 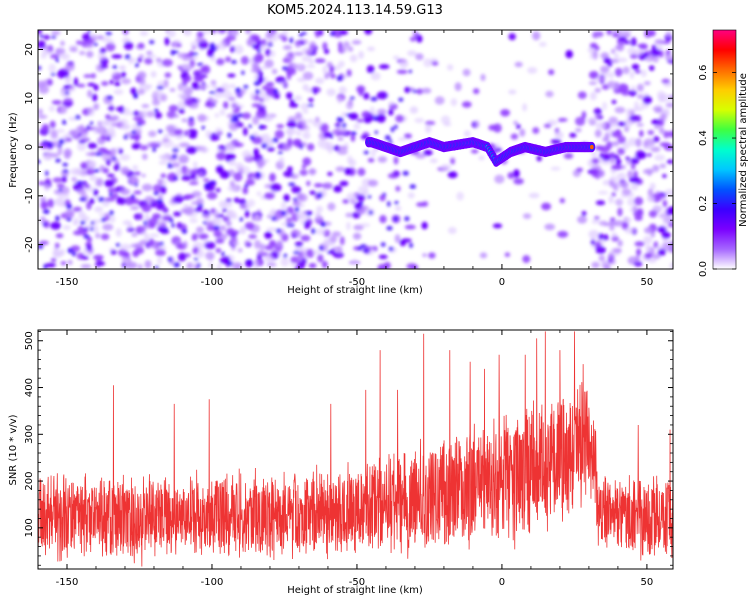 I want to click on snr-y-axis-label: SNR (10 * v/v), so click(x=13, y=449).